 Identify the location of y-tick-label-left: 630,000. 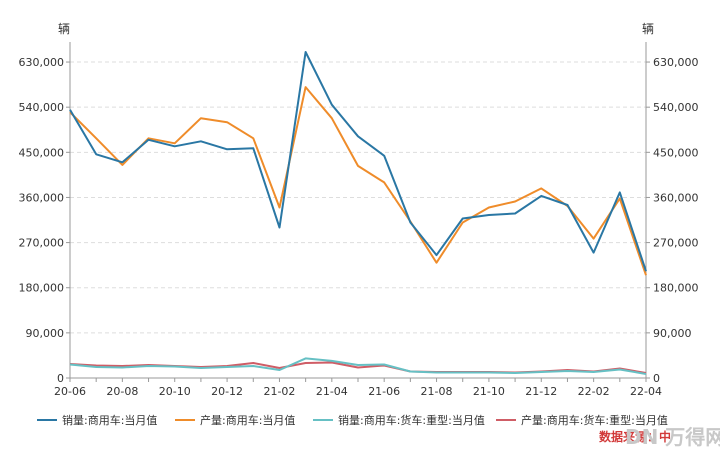
(42, 62).